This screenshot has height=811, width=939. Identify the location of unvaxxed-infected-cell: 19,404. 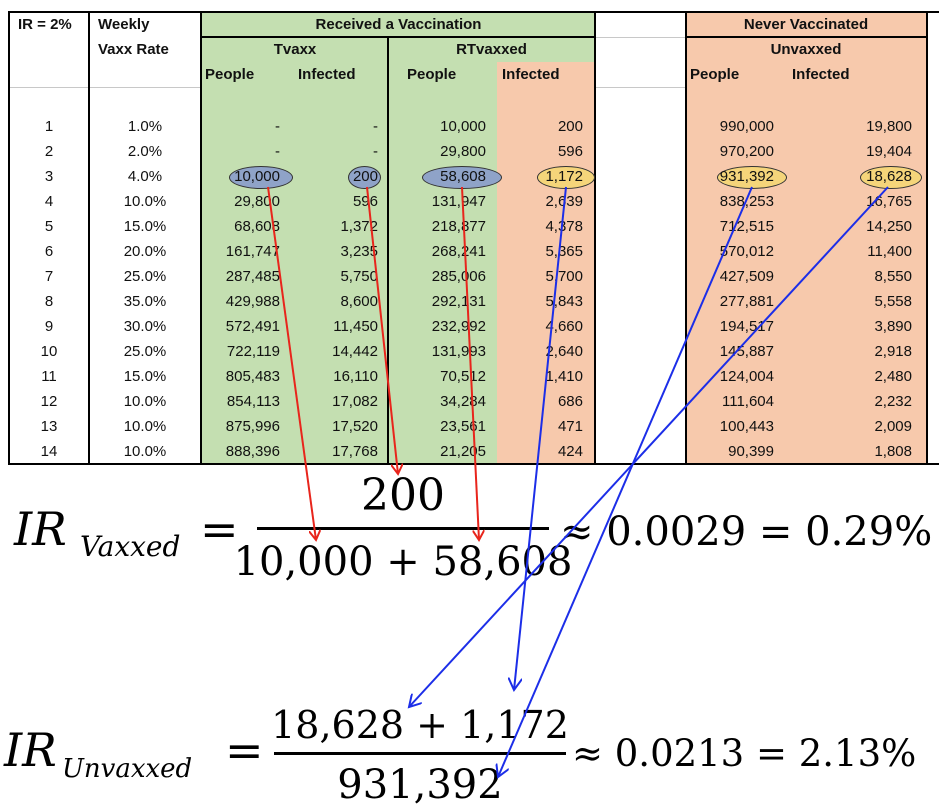
(889, 151).